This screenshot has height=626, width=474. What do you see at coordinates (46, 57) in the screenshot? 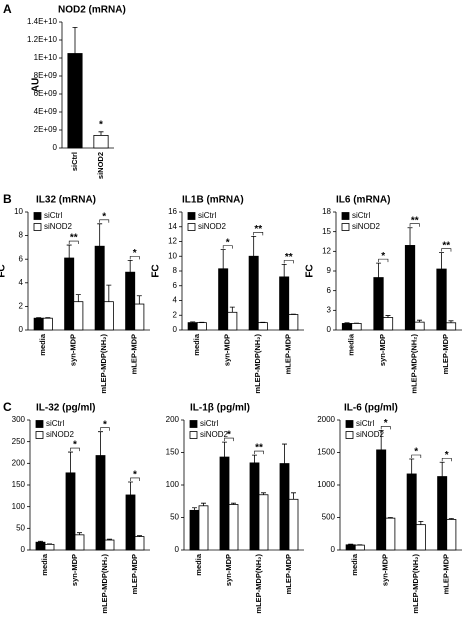
I see `y-tick-label: 1E+10` at bounding box center [46, 57].